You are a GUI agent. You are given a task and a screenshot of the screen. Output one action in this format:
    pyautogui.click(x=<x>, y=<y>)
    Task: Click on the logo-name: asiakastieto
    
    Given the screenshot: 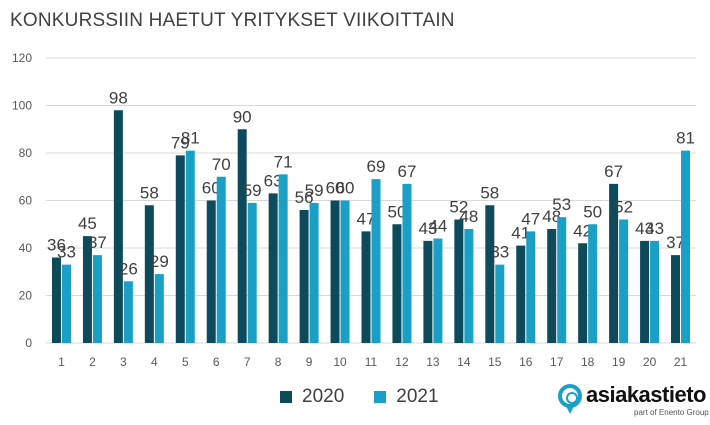 What is the action you would take?
    pyautogui.click(x=646, y=394)
    